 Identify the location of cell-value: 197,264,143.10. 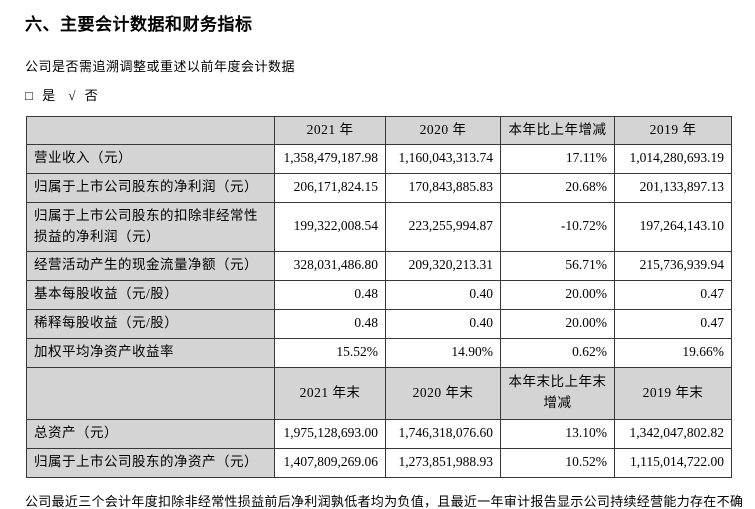
(673, 226).